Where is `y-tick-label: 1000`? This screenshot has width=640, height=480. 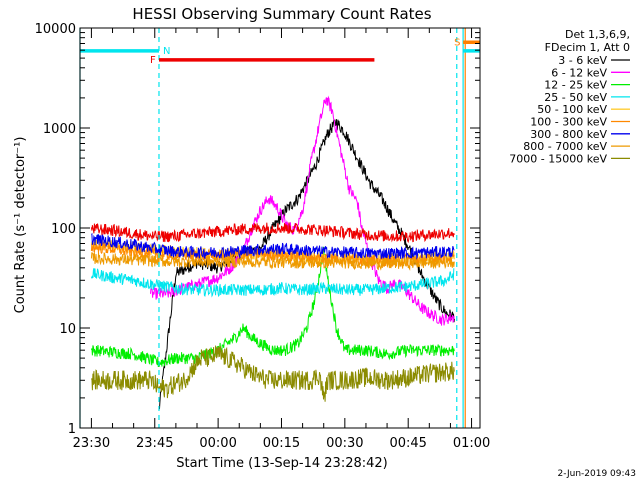
y-tick-label: 1000 is located at coordinates (59, 129).